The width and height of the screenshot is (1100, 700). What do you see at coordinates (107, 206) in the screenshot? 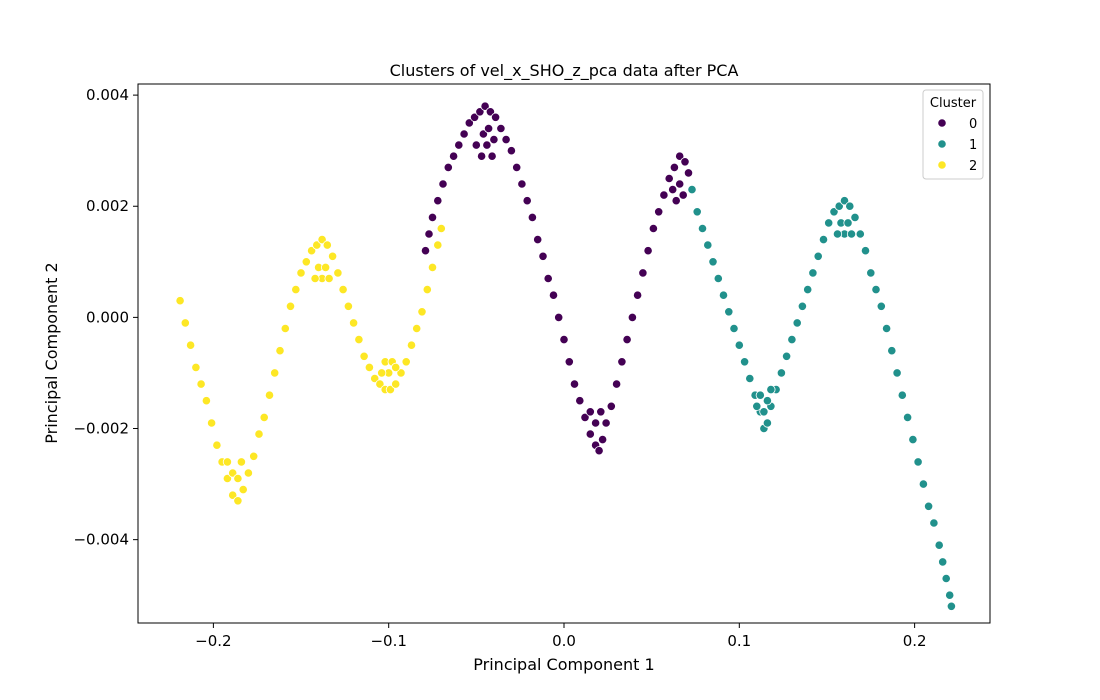
I see `y-tick-label: 0.002` at bounding box center [107, 206].